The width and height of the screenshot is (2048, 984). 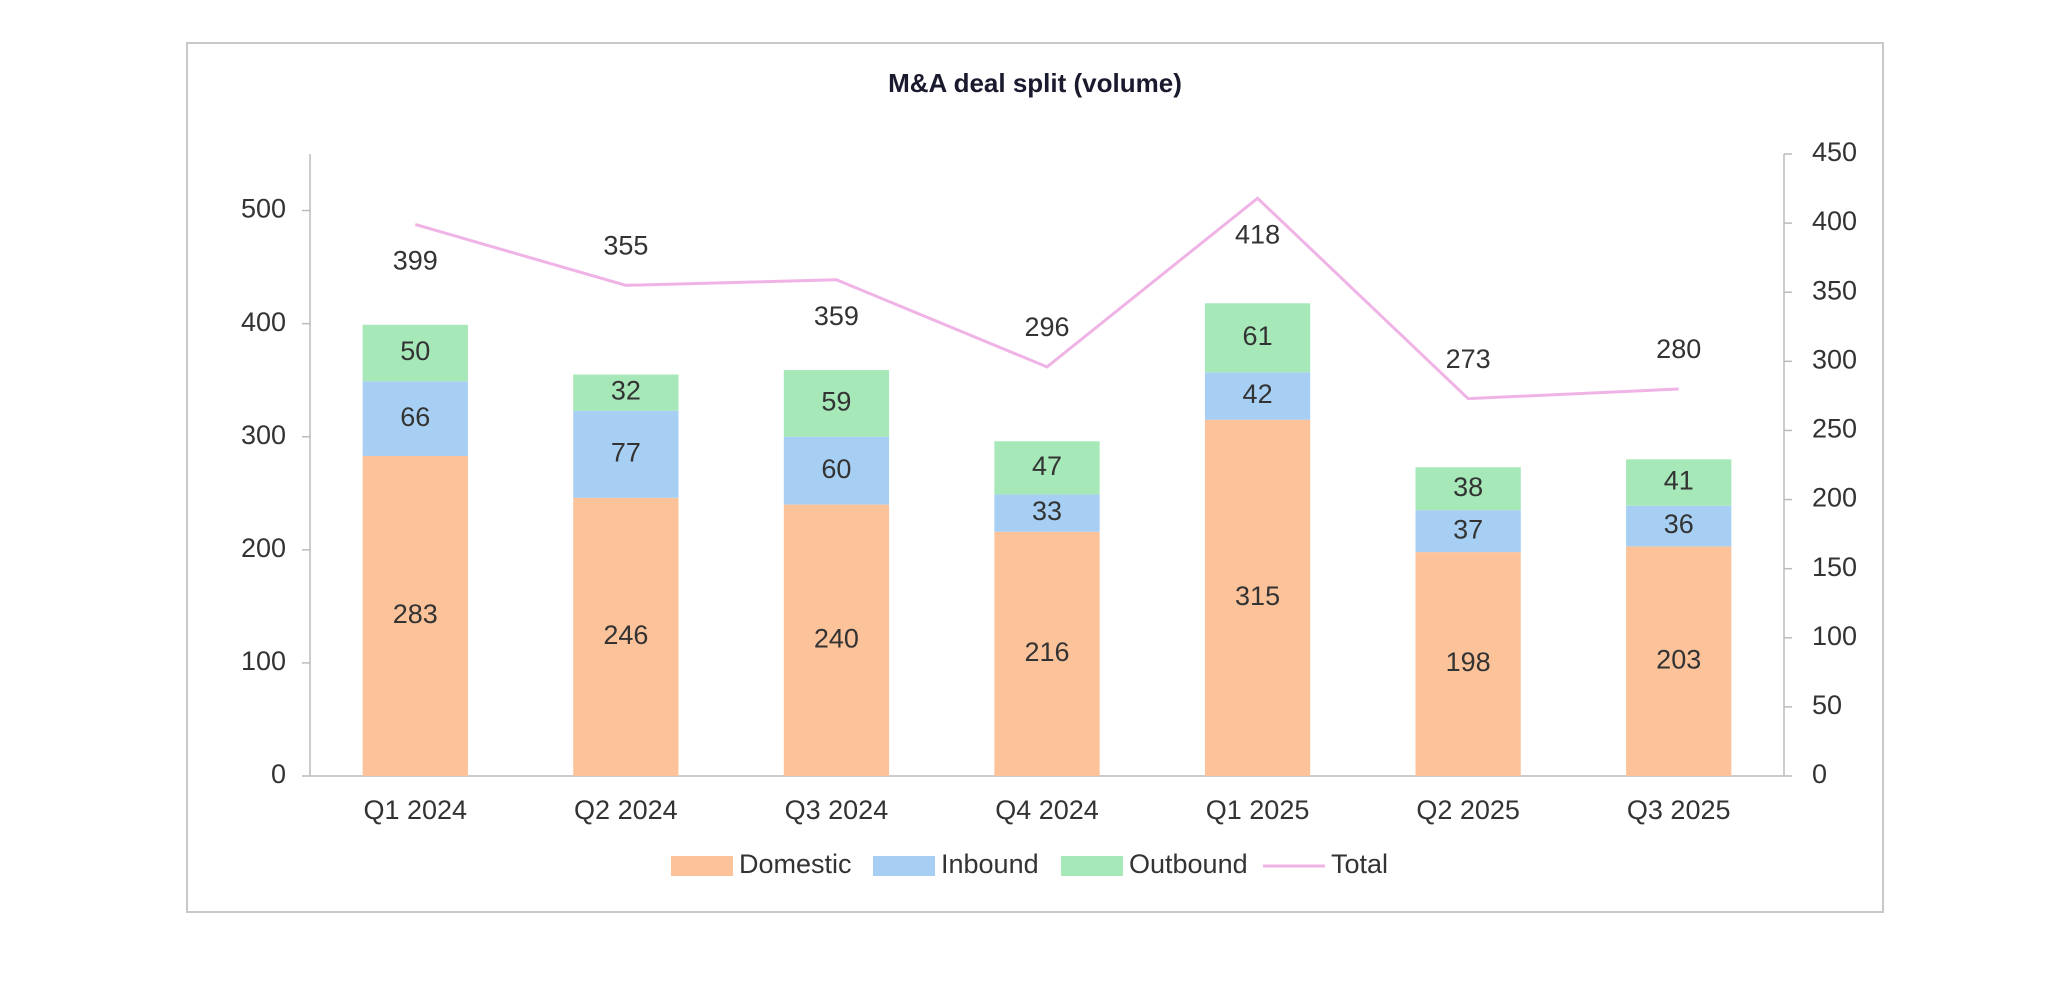 I want to click on data-label: 33, so click(x=1047, y=511).